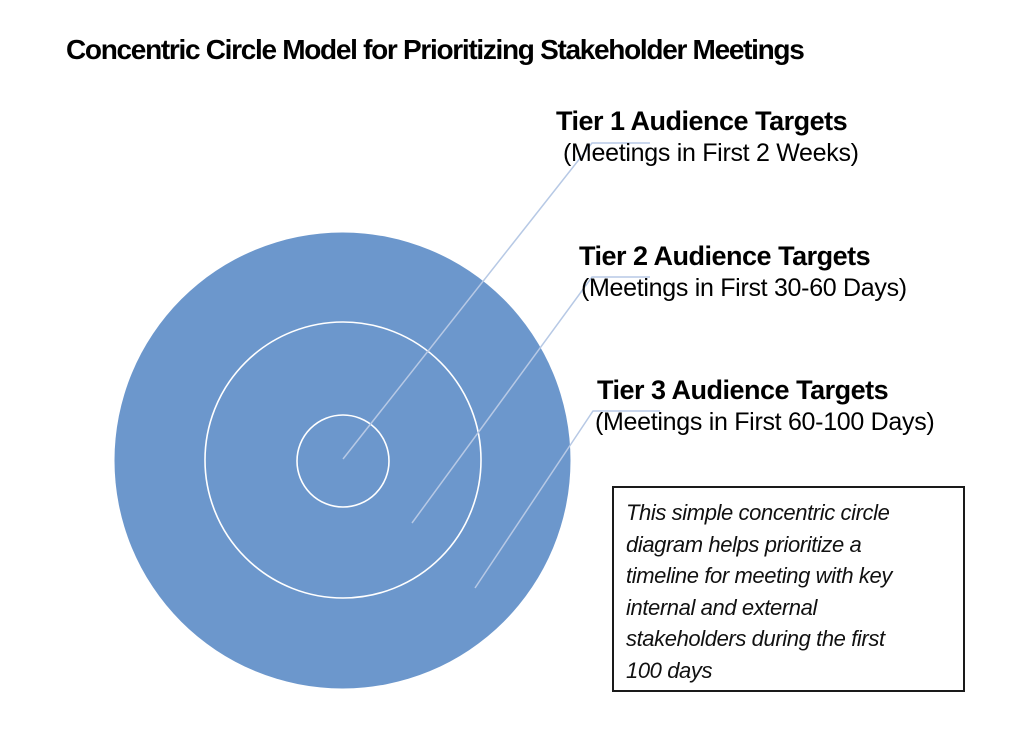  What do you see at coordinates (744, 544) in the screenshot?
I see `note-text-line: diagram helps prioritize a` at bounding box center [744, 544].